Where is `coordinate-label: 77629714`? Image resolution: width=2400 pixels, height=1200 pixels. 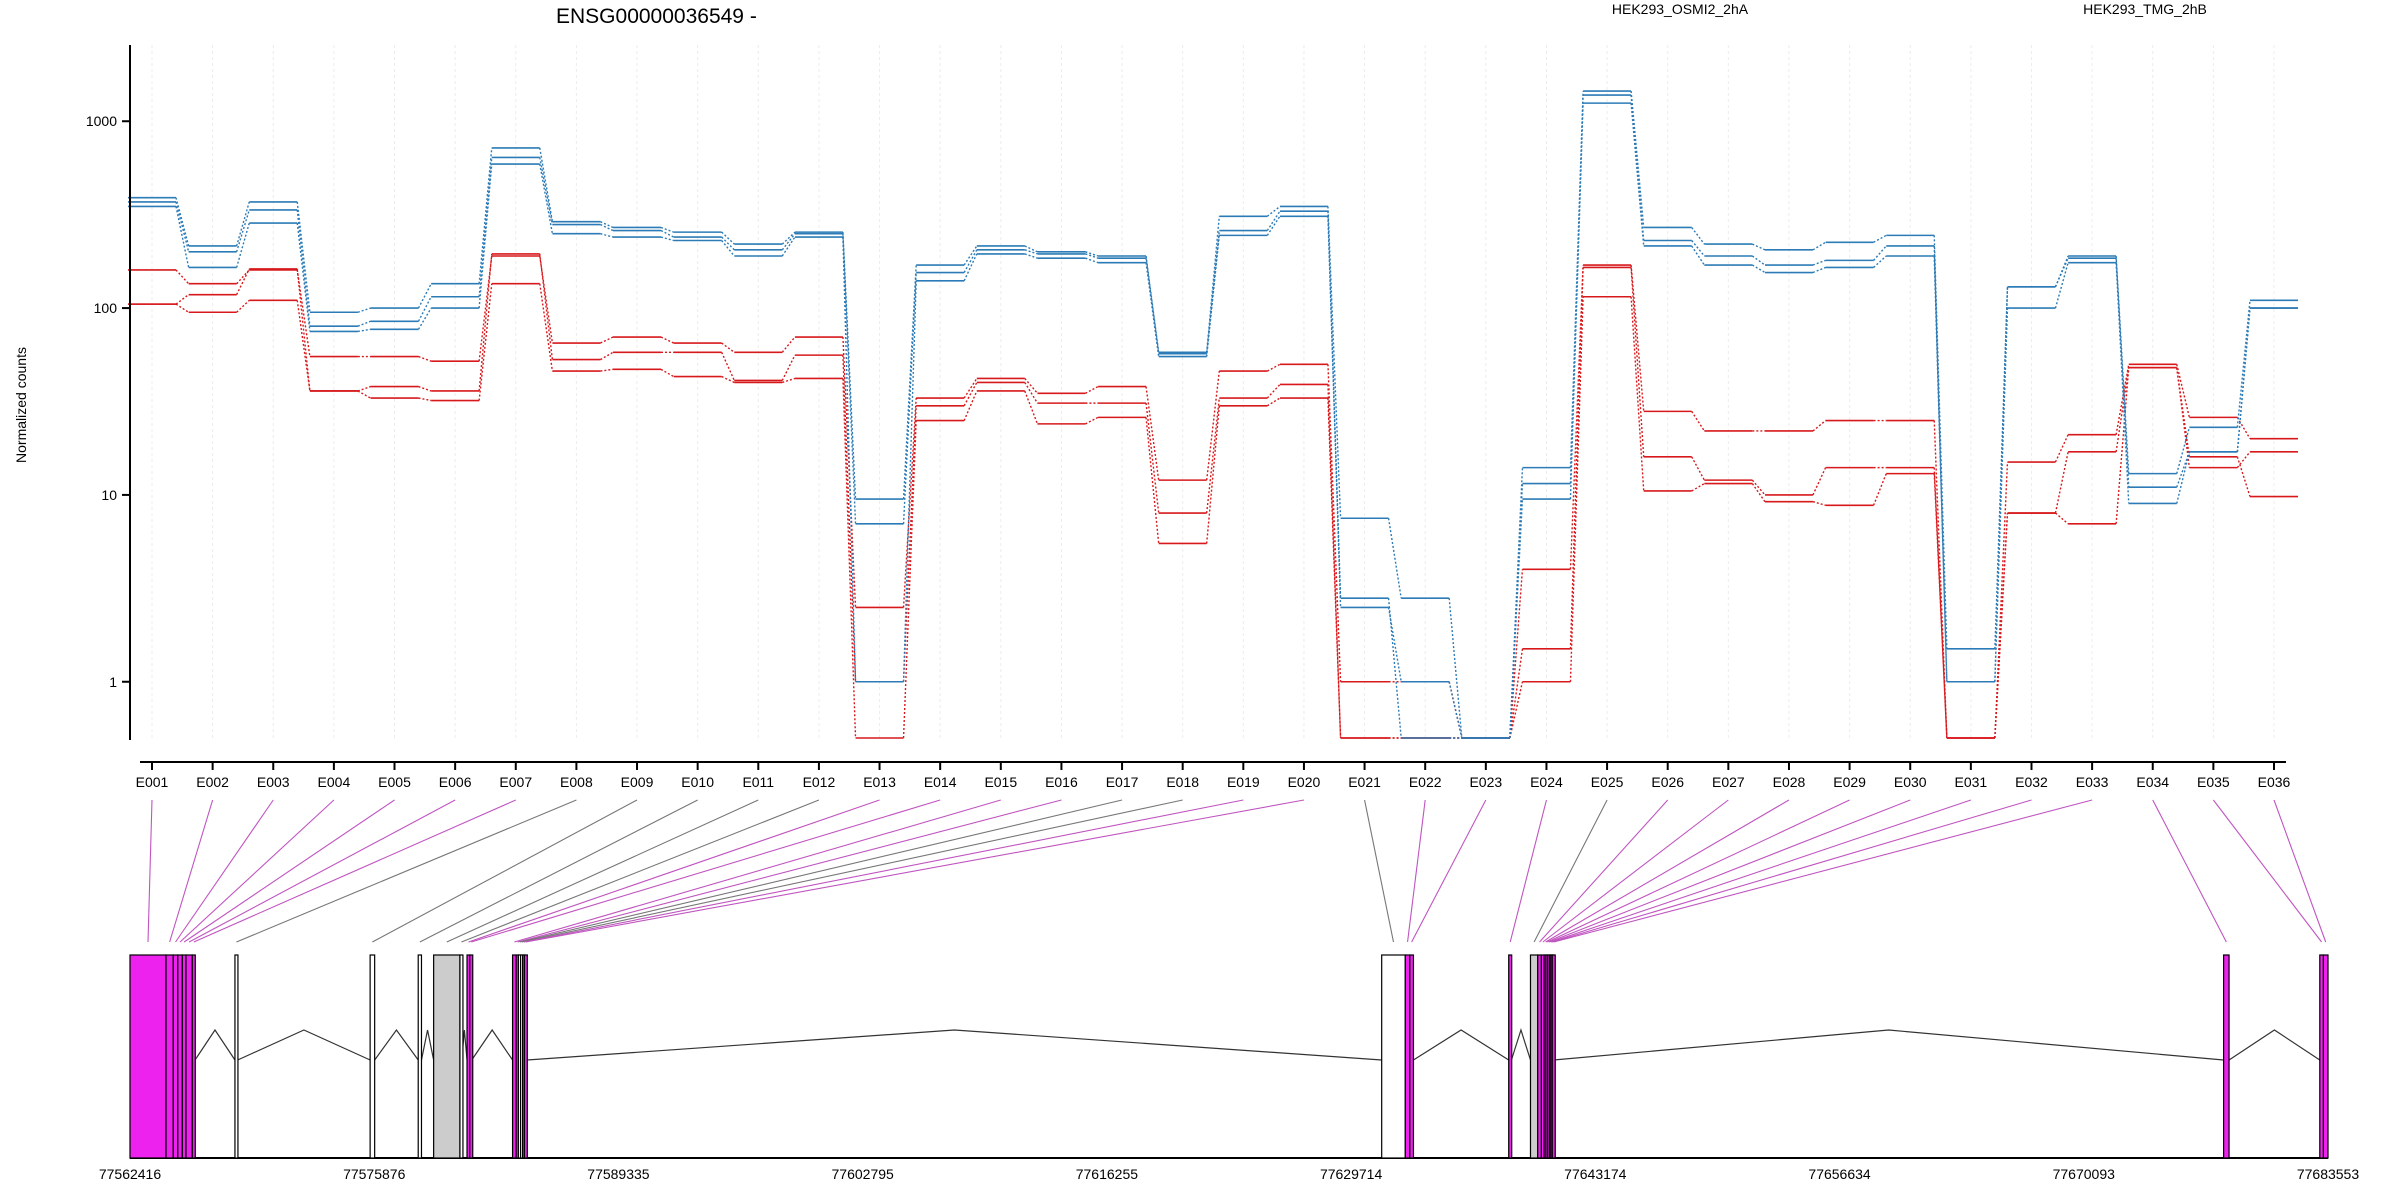 coordinate-label: 77629714 is located at coordinates (1351, 1174).